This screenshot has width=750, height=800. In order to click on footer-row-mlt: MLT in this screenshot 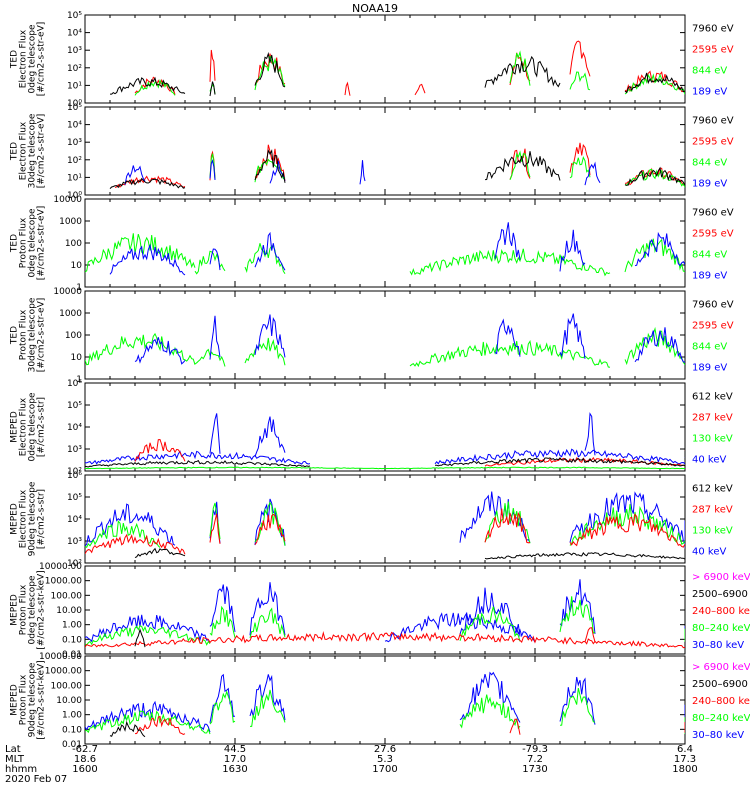, I will do `click(15, 759)`.